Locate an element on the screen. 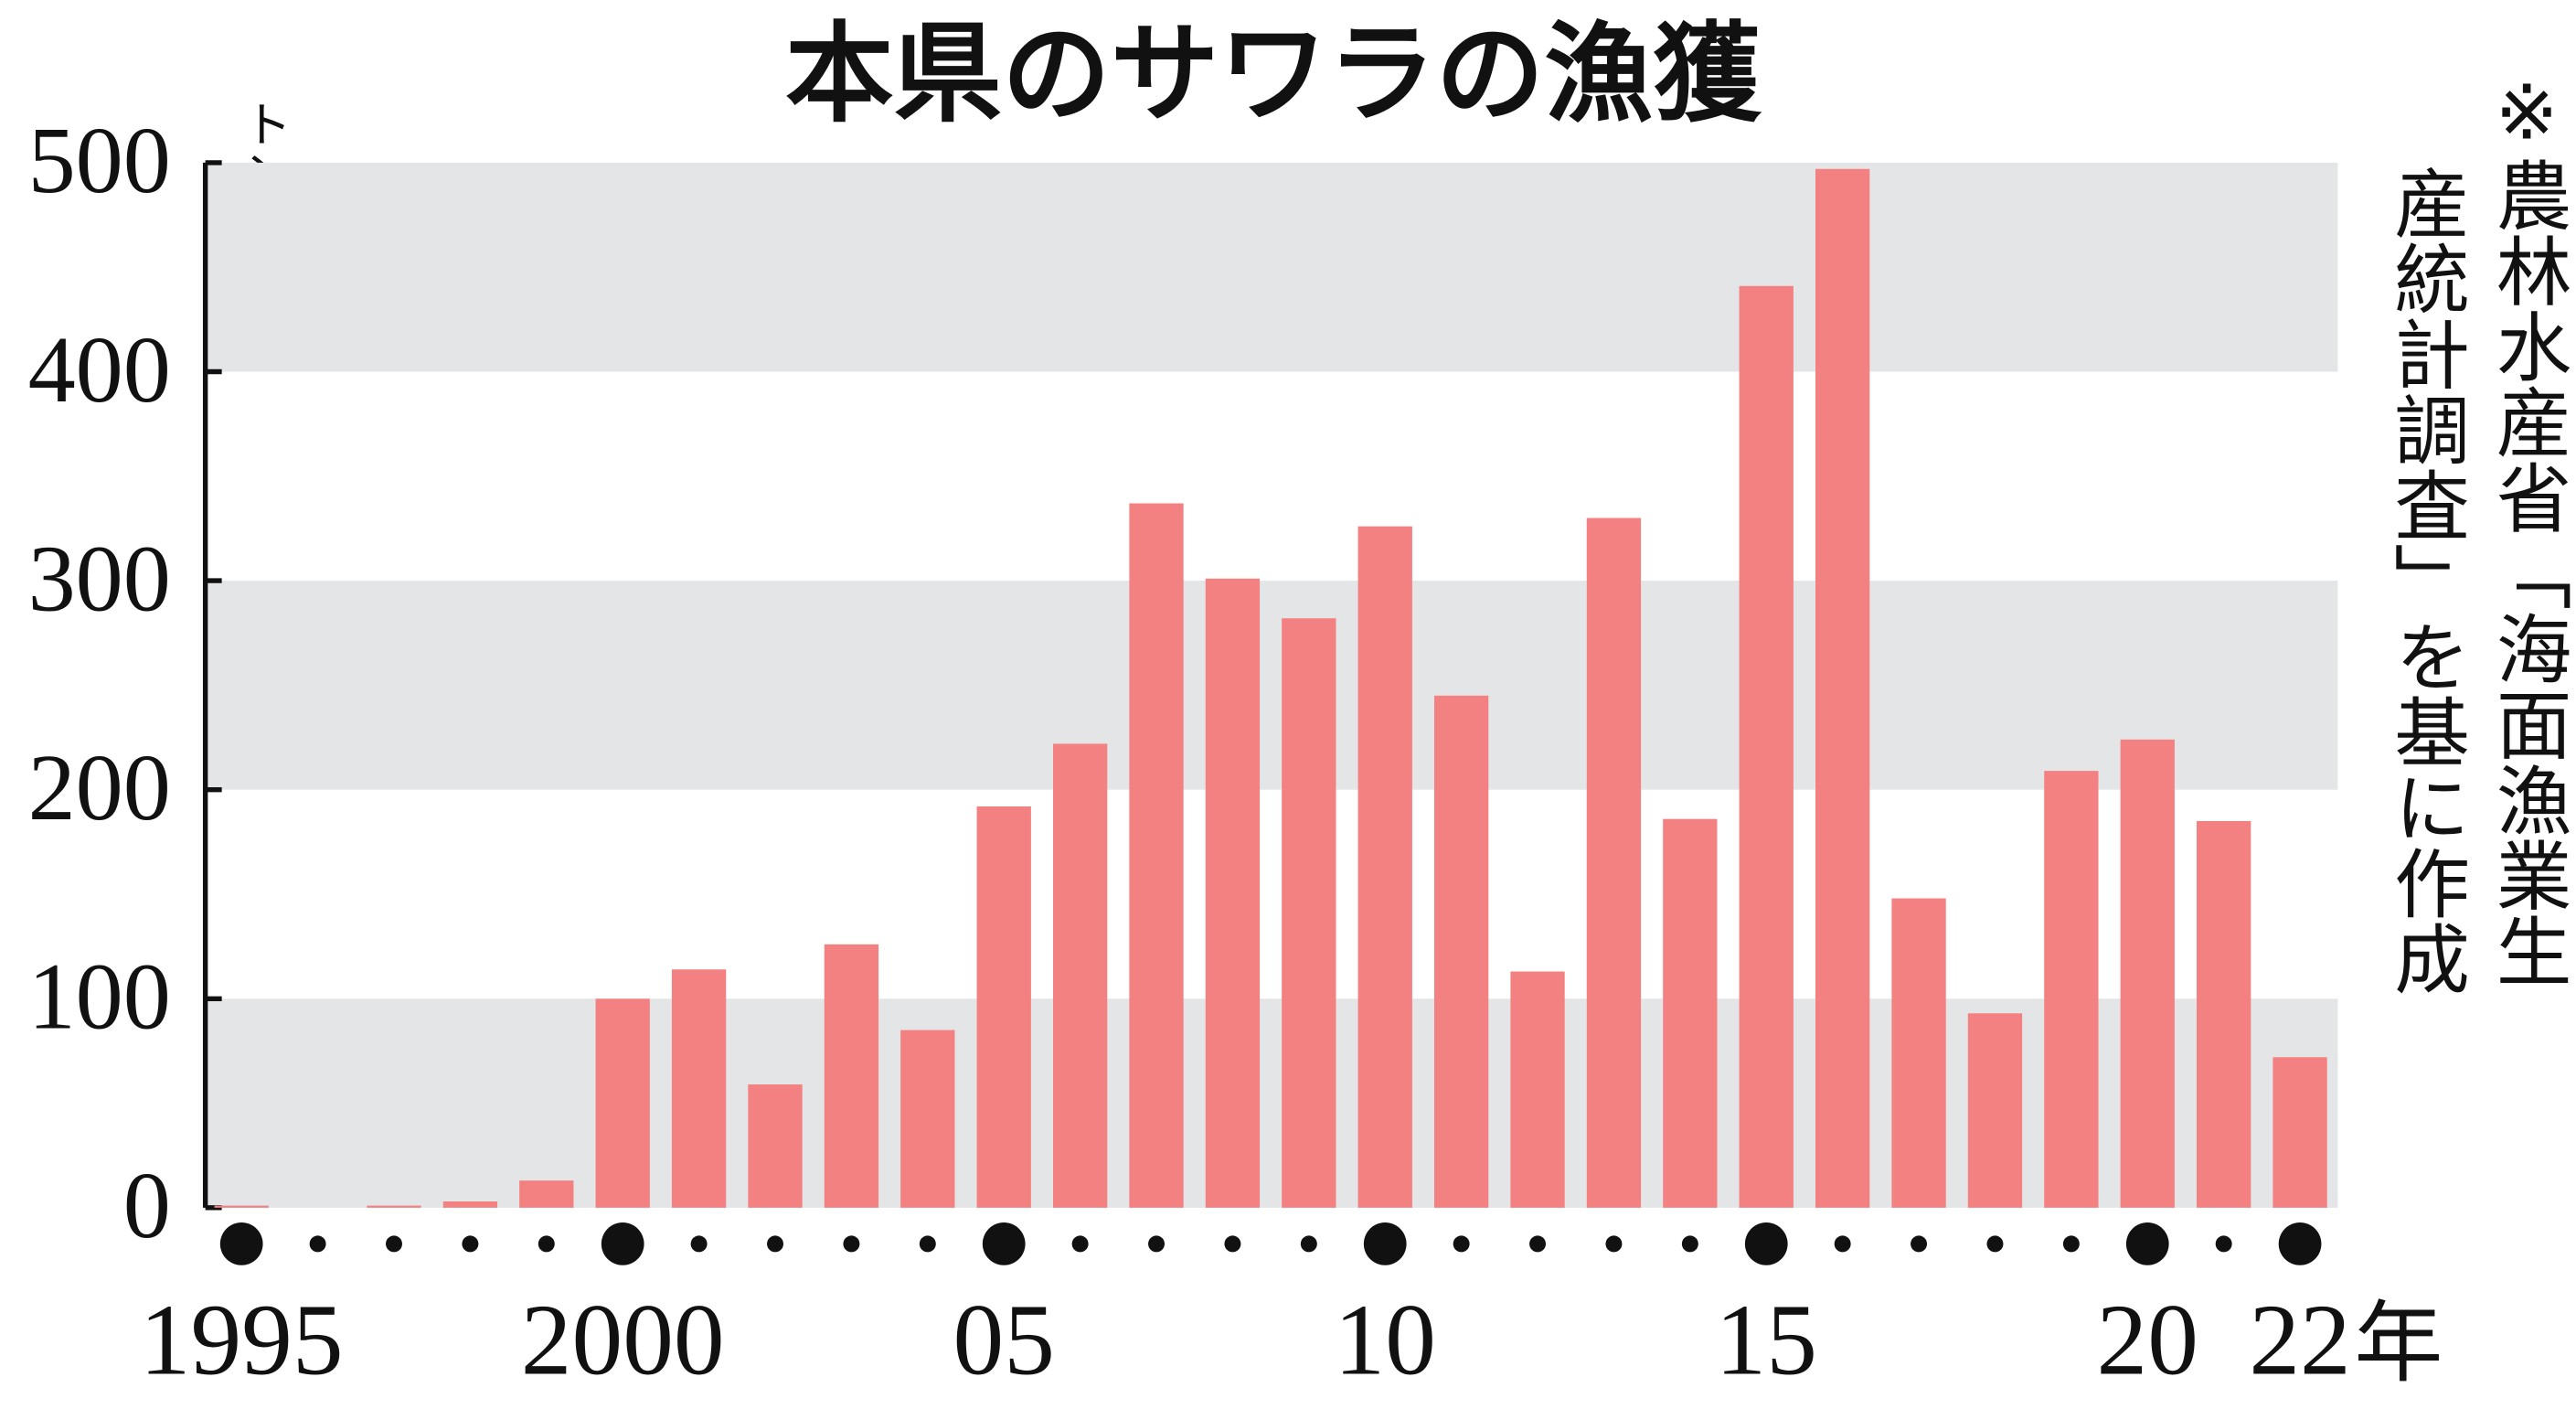 The width and height of the screenshot is (2576, 1409). y-tick-label: 400 is located at coordinates (100, 369).